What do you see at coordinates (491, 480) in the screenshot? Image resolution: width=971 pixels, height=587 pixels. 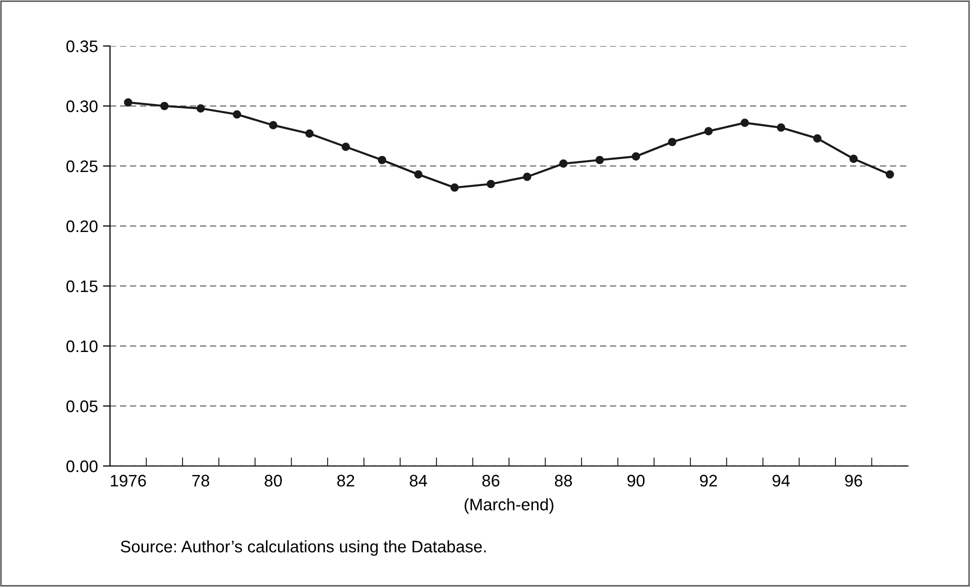 I see `x-tick-label: 86` at bounding box center [491, 480].